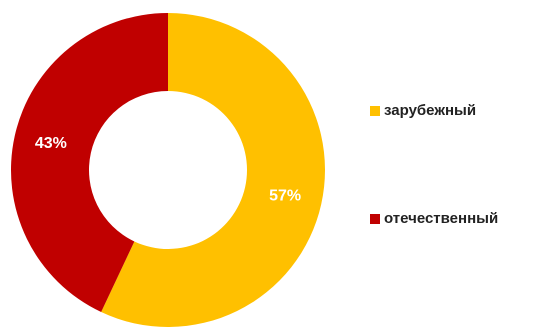 This screenshot has height=327, width=536. I want to click on legend-item-foreign: зарубежный, so click(423, 110).